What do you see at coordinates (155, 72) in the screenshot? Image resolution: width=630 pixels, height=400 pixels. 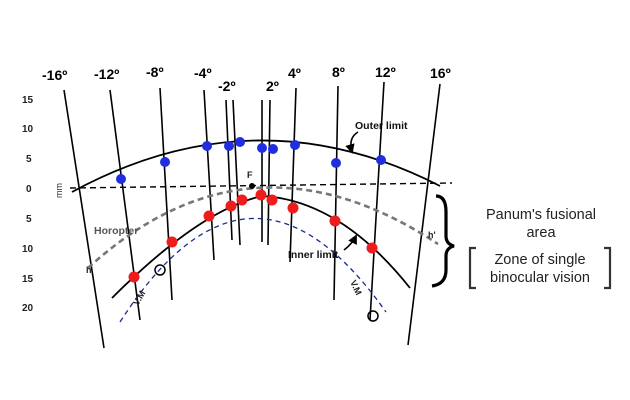 I see `degree-label-minus8: -8º` at bounding box center [155, 72].